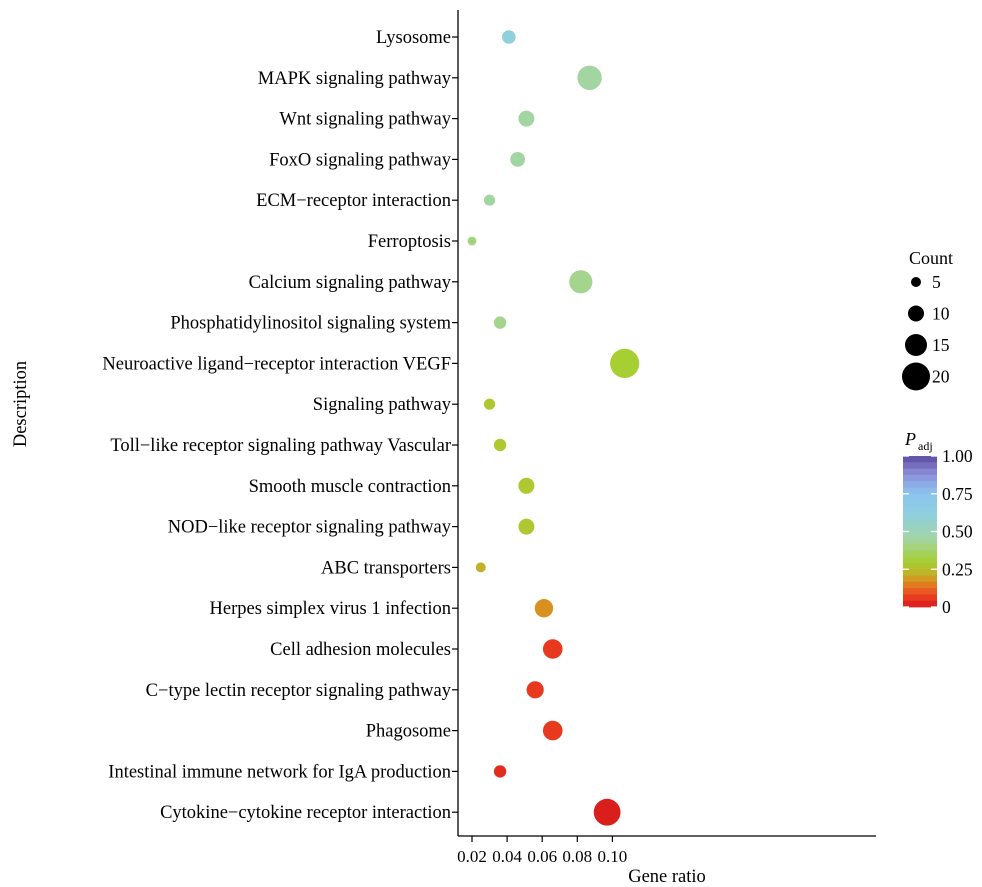 The image size is (982, 887). Describe the element at coordinates (472, 856) in the screenshot. I see `x-tick-label: 0.02` at that location.